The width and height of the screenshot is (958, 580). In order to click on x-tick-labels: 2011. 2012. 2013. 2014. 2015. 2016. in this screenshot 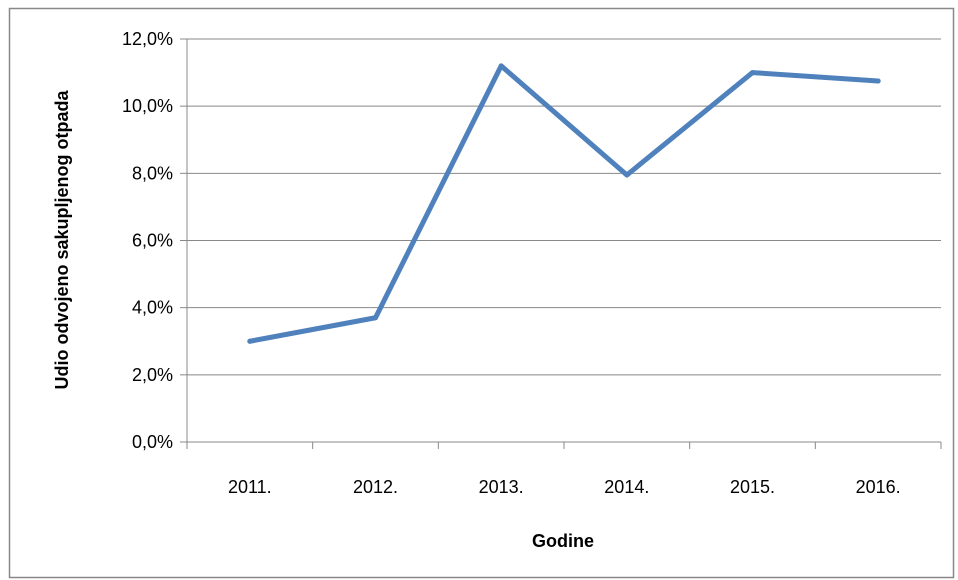, I will do `click(564, 487)`.